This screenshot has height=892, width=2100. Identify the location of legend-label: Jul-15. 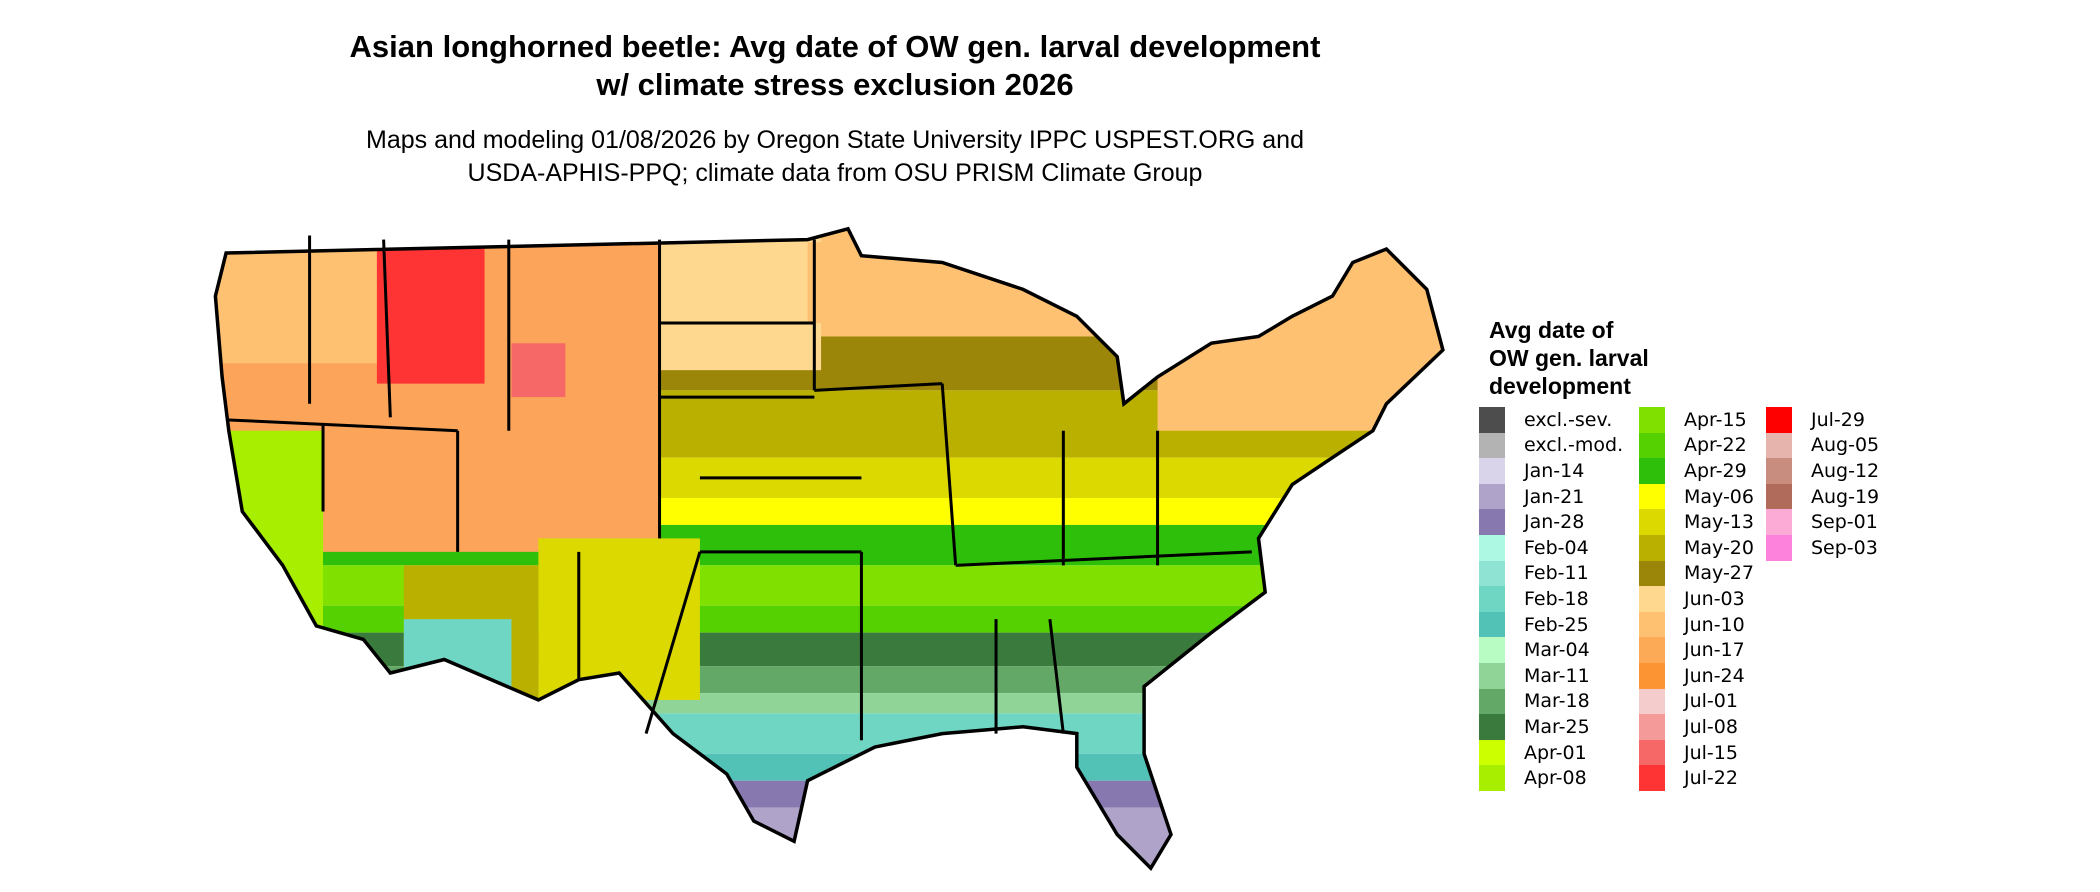
(1711, 752).